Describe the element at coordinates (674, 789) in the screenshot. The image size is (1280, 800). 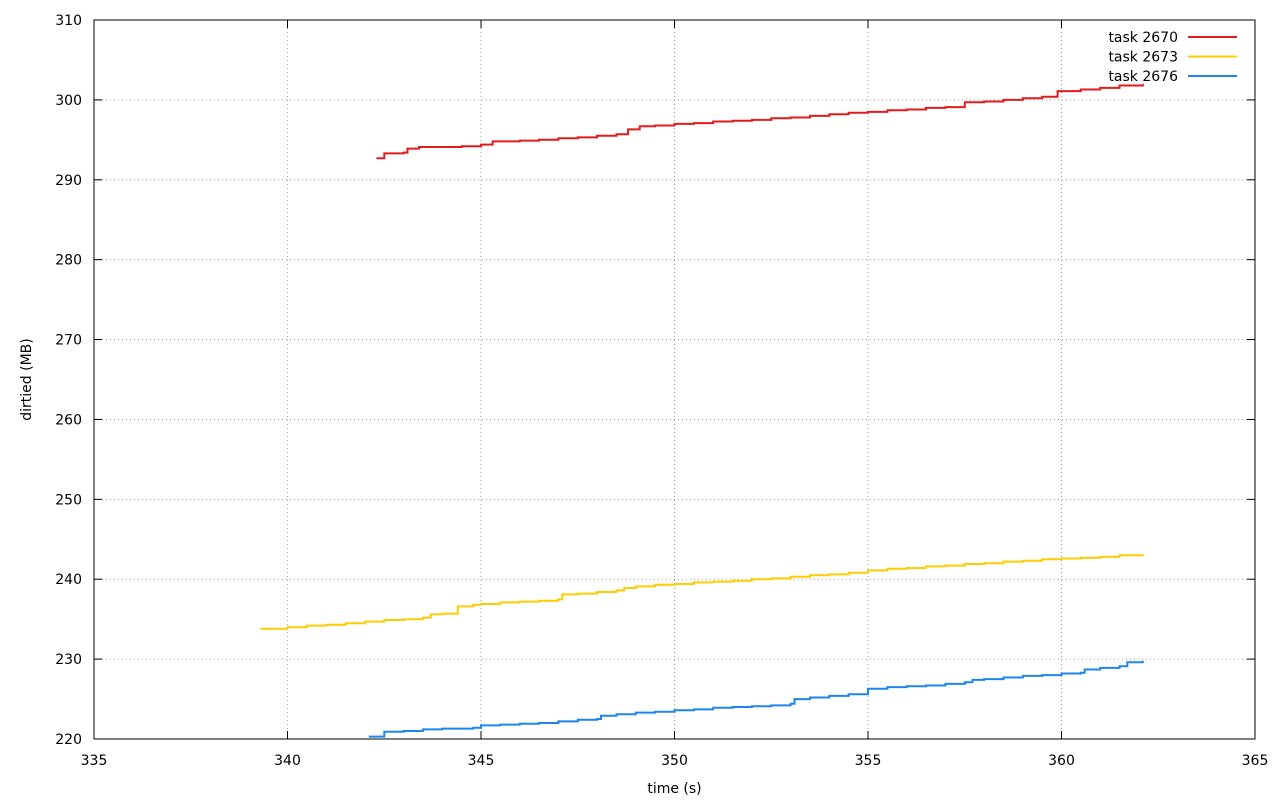
I see `x-axis-label: time (s)` at that location.